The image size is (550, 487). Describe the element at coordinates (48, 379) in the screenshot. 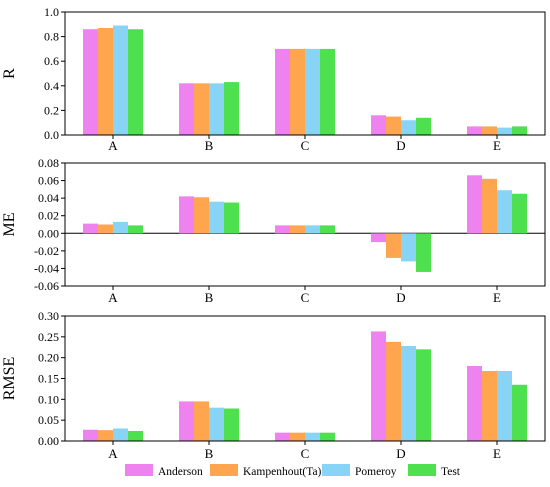

I see `y-tick-label: 0.15` at that location.